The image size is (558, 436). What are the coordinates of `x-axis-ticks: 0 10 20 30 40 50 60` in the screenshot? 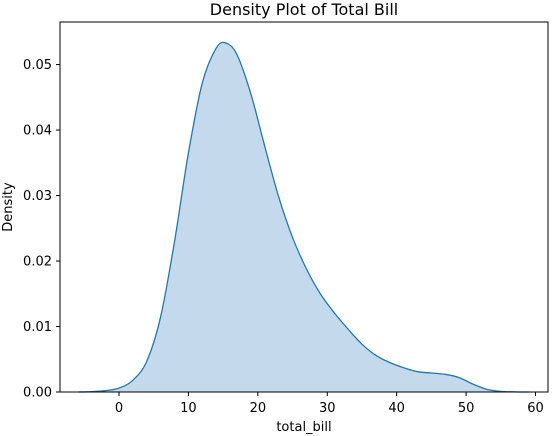 It's located at (329, 404).